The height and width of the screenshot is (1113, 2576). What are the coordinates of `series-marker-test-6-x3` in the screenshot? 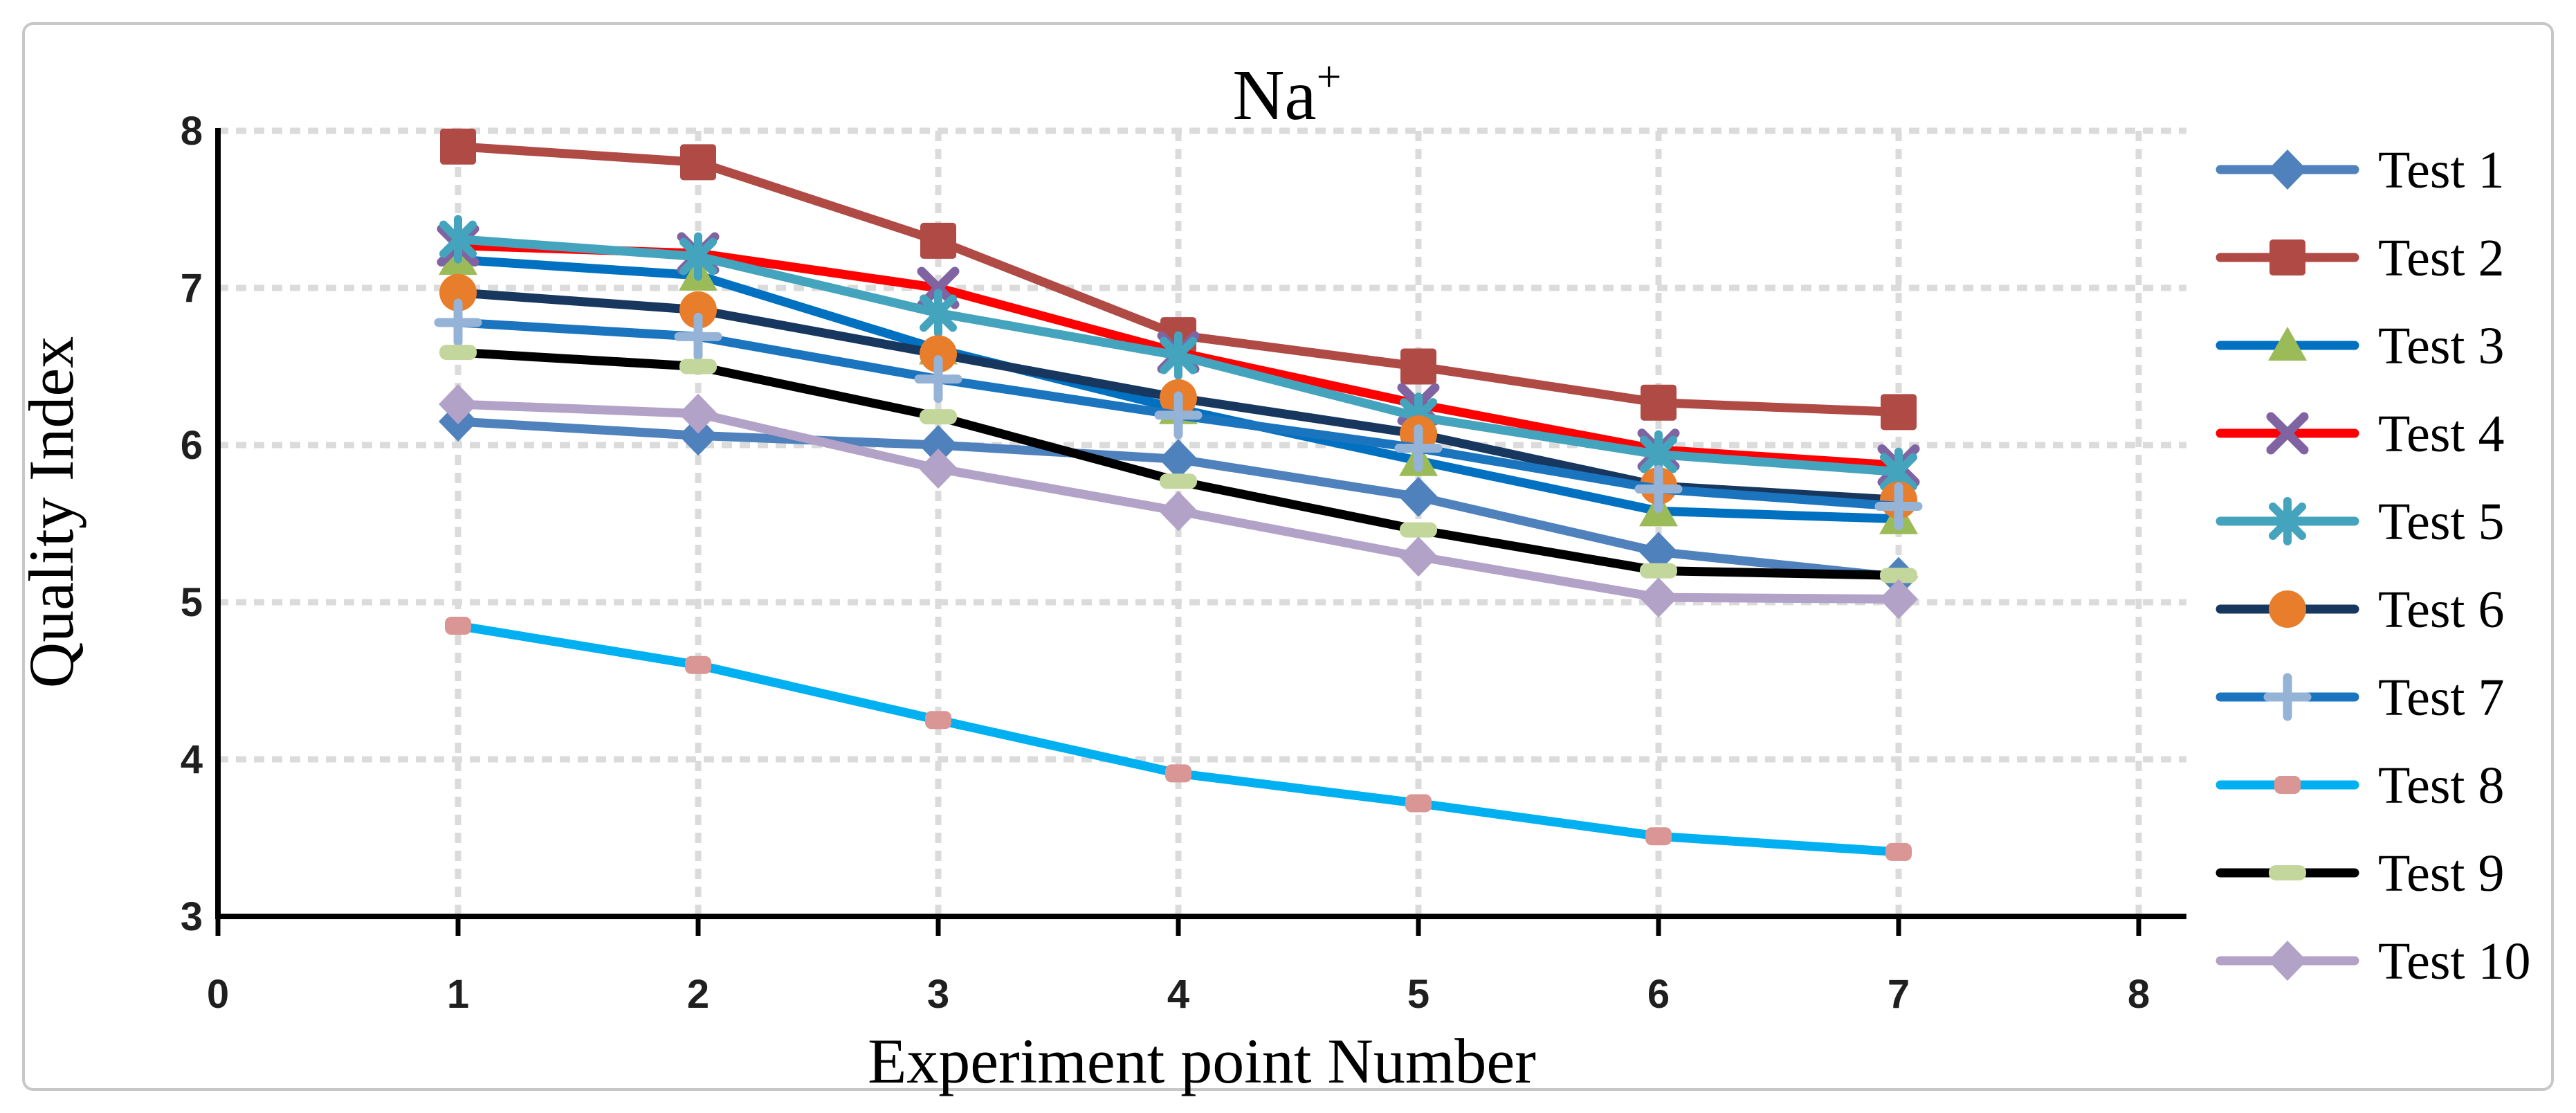 It's located at (939, 354).